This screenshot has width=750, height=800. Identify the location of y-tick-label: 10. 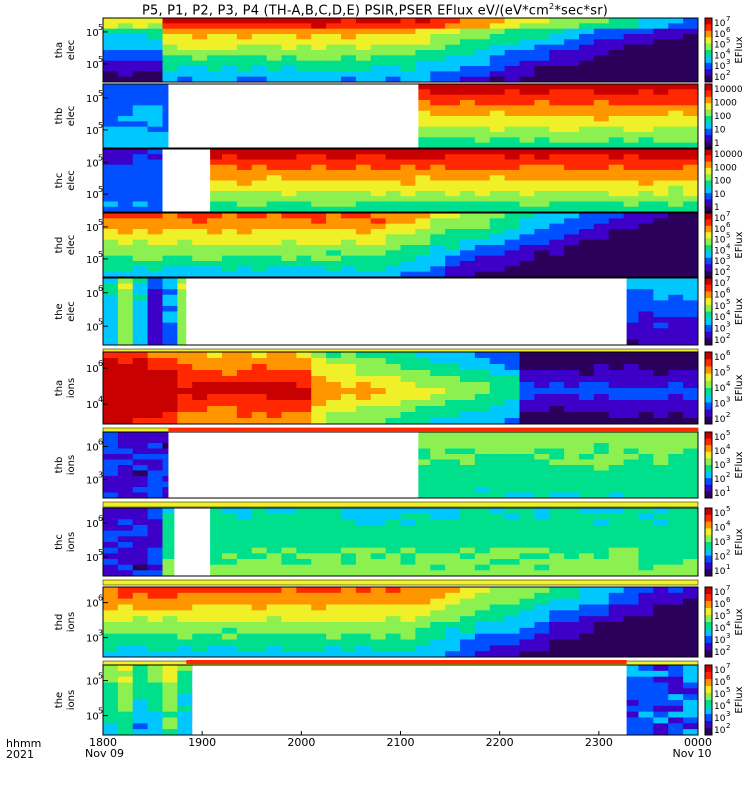
(92, 99).